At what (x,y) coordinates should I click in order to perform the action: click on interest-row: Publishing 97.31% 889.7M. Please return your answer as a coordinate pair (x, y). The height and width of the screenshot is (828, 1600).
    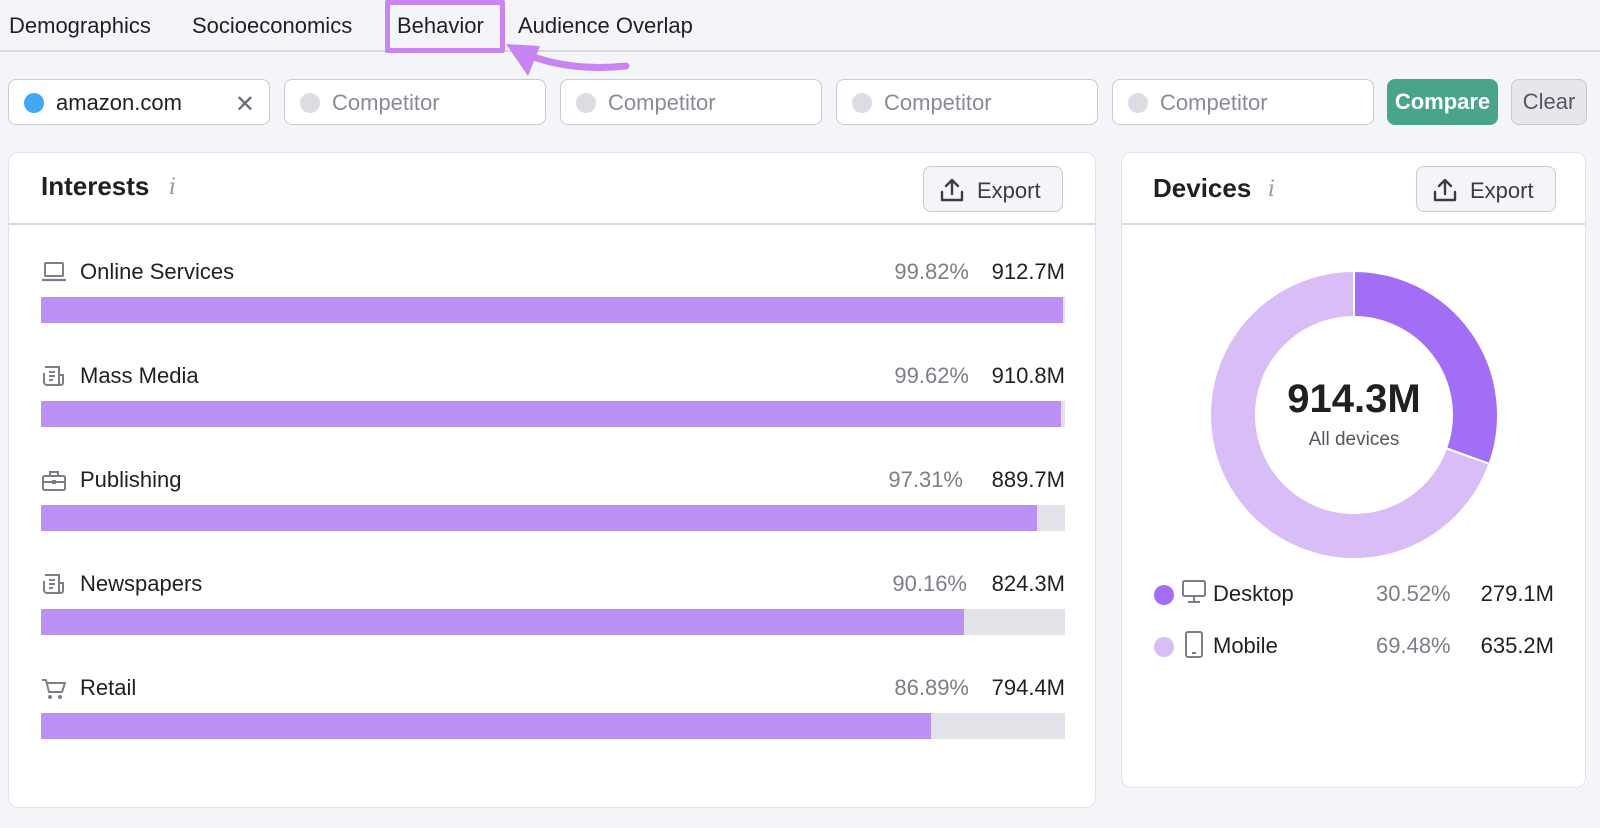
    Looking at the image, I should click on (553, 505).